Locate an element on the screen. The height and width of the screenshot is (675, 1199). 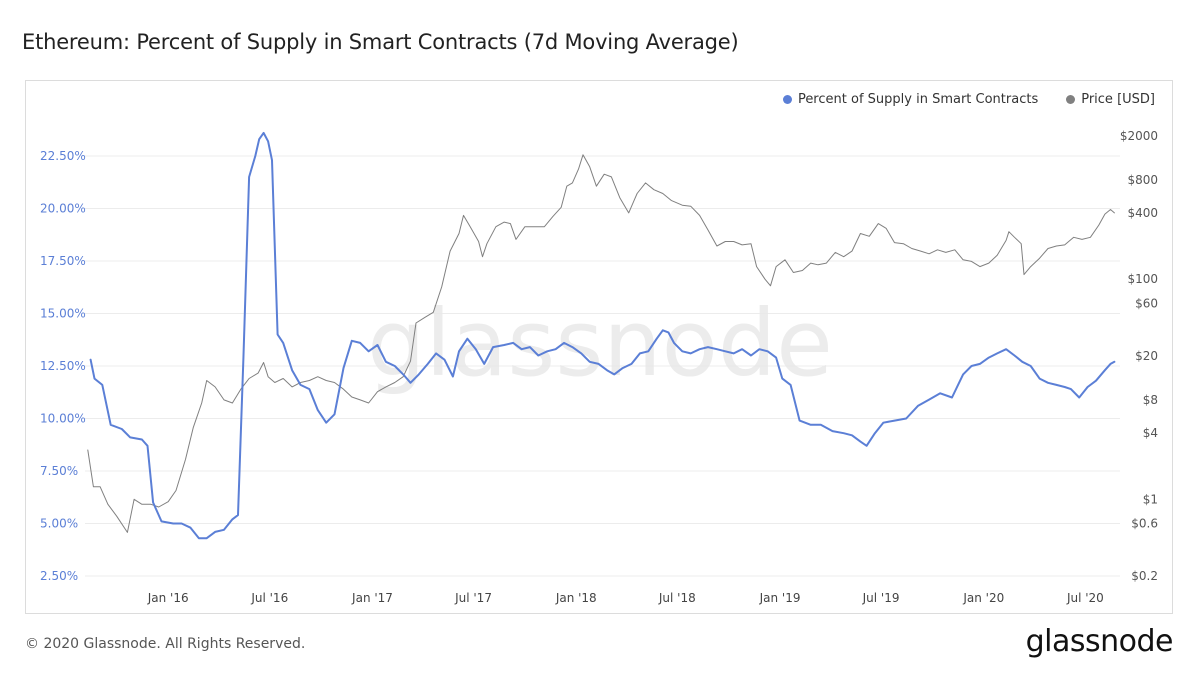
x-tick-label: Jan '19 is located at coordinates (780, 598).